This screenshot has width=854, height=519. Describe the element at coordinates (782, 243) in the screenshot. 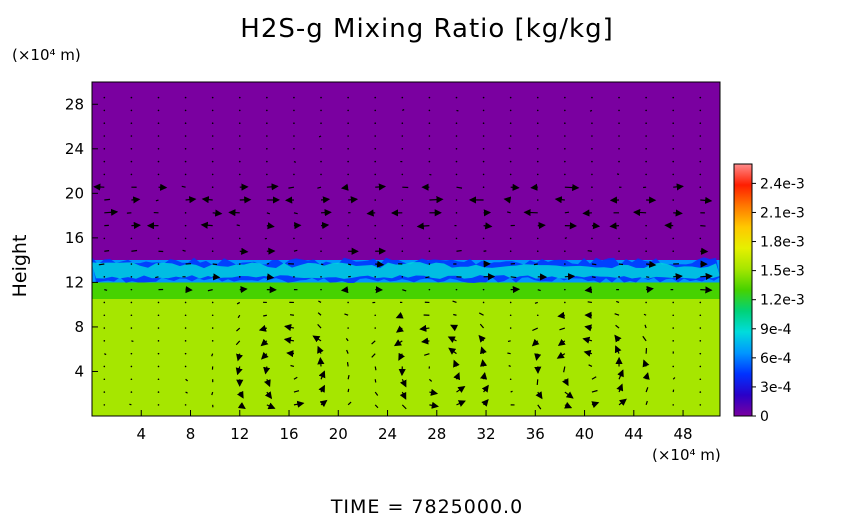

I see `colorbar-label: 1.8e-3` at that location.